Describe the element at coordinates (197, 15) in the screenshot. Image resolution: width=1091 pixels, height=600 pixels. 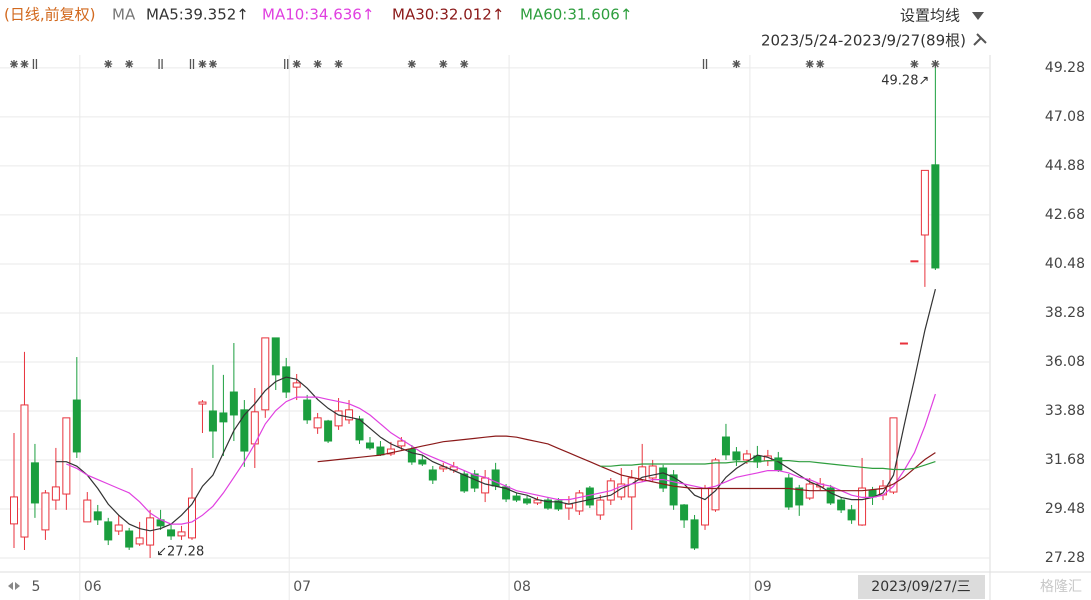
I see `legend-entry: MA5:39.352↑` at that location.